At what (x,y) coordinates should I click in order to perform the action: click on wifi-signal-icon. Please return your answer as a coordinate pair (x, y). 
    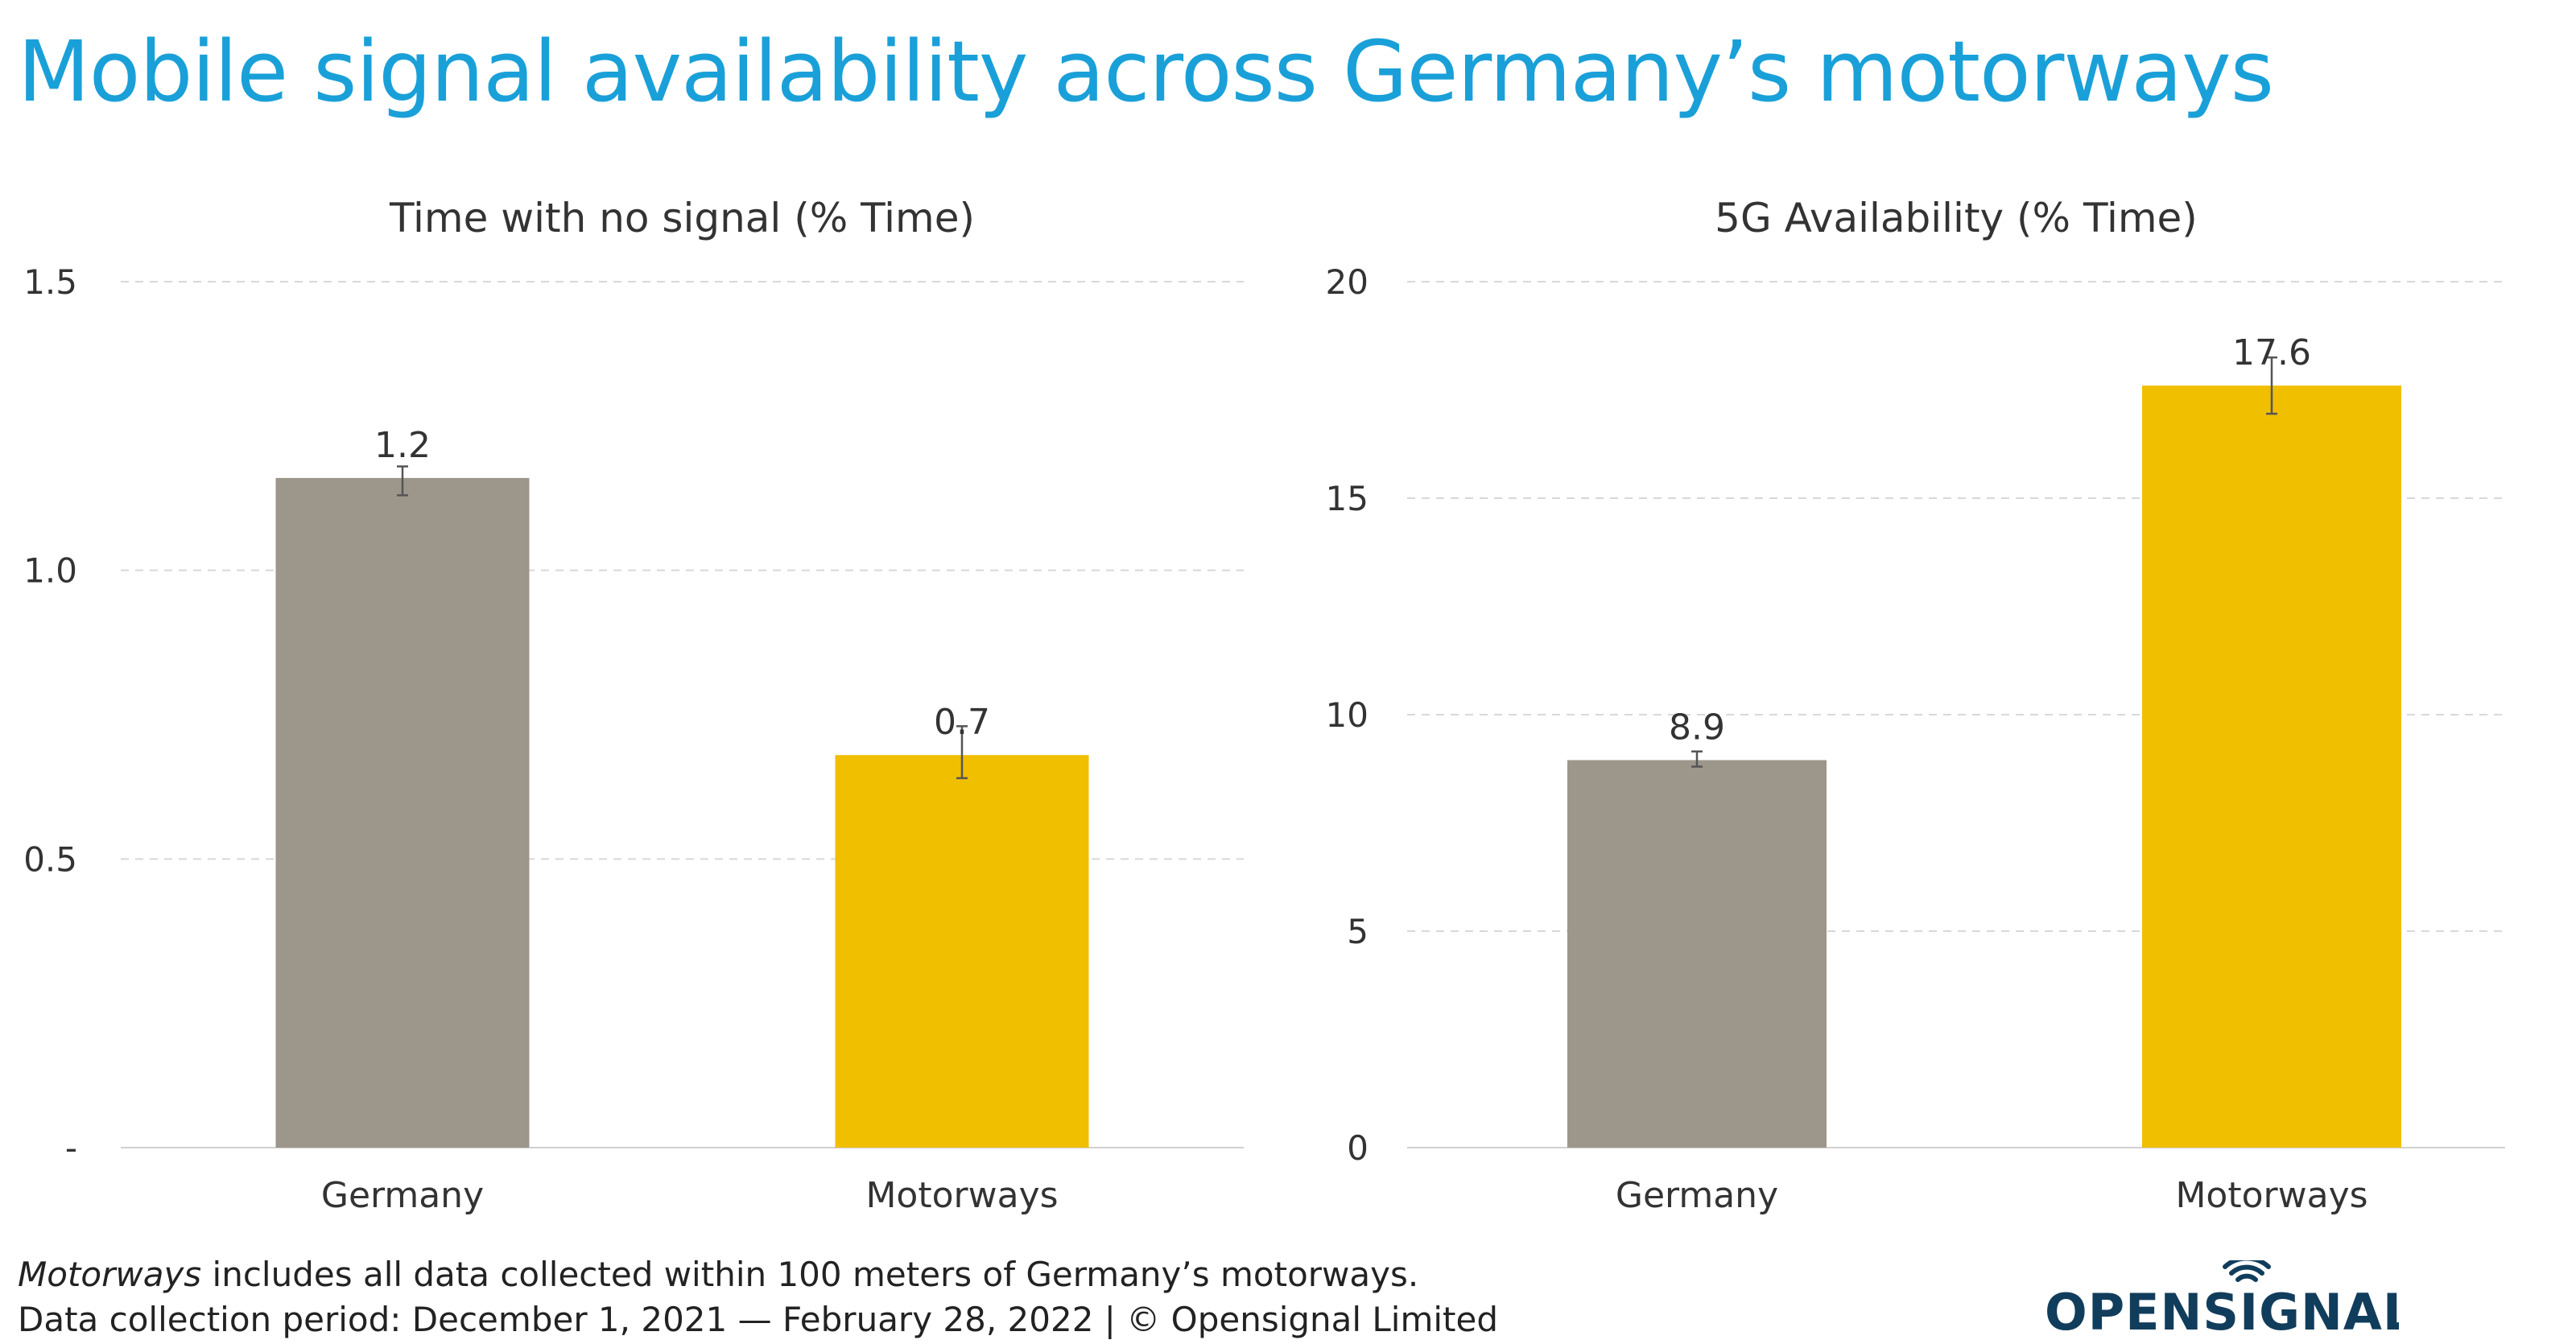
    Looking at the image, I should click on (2247, 1271).